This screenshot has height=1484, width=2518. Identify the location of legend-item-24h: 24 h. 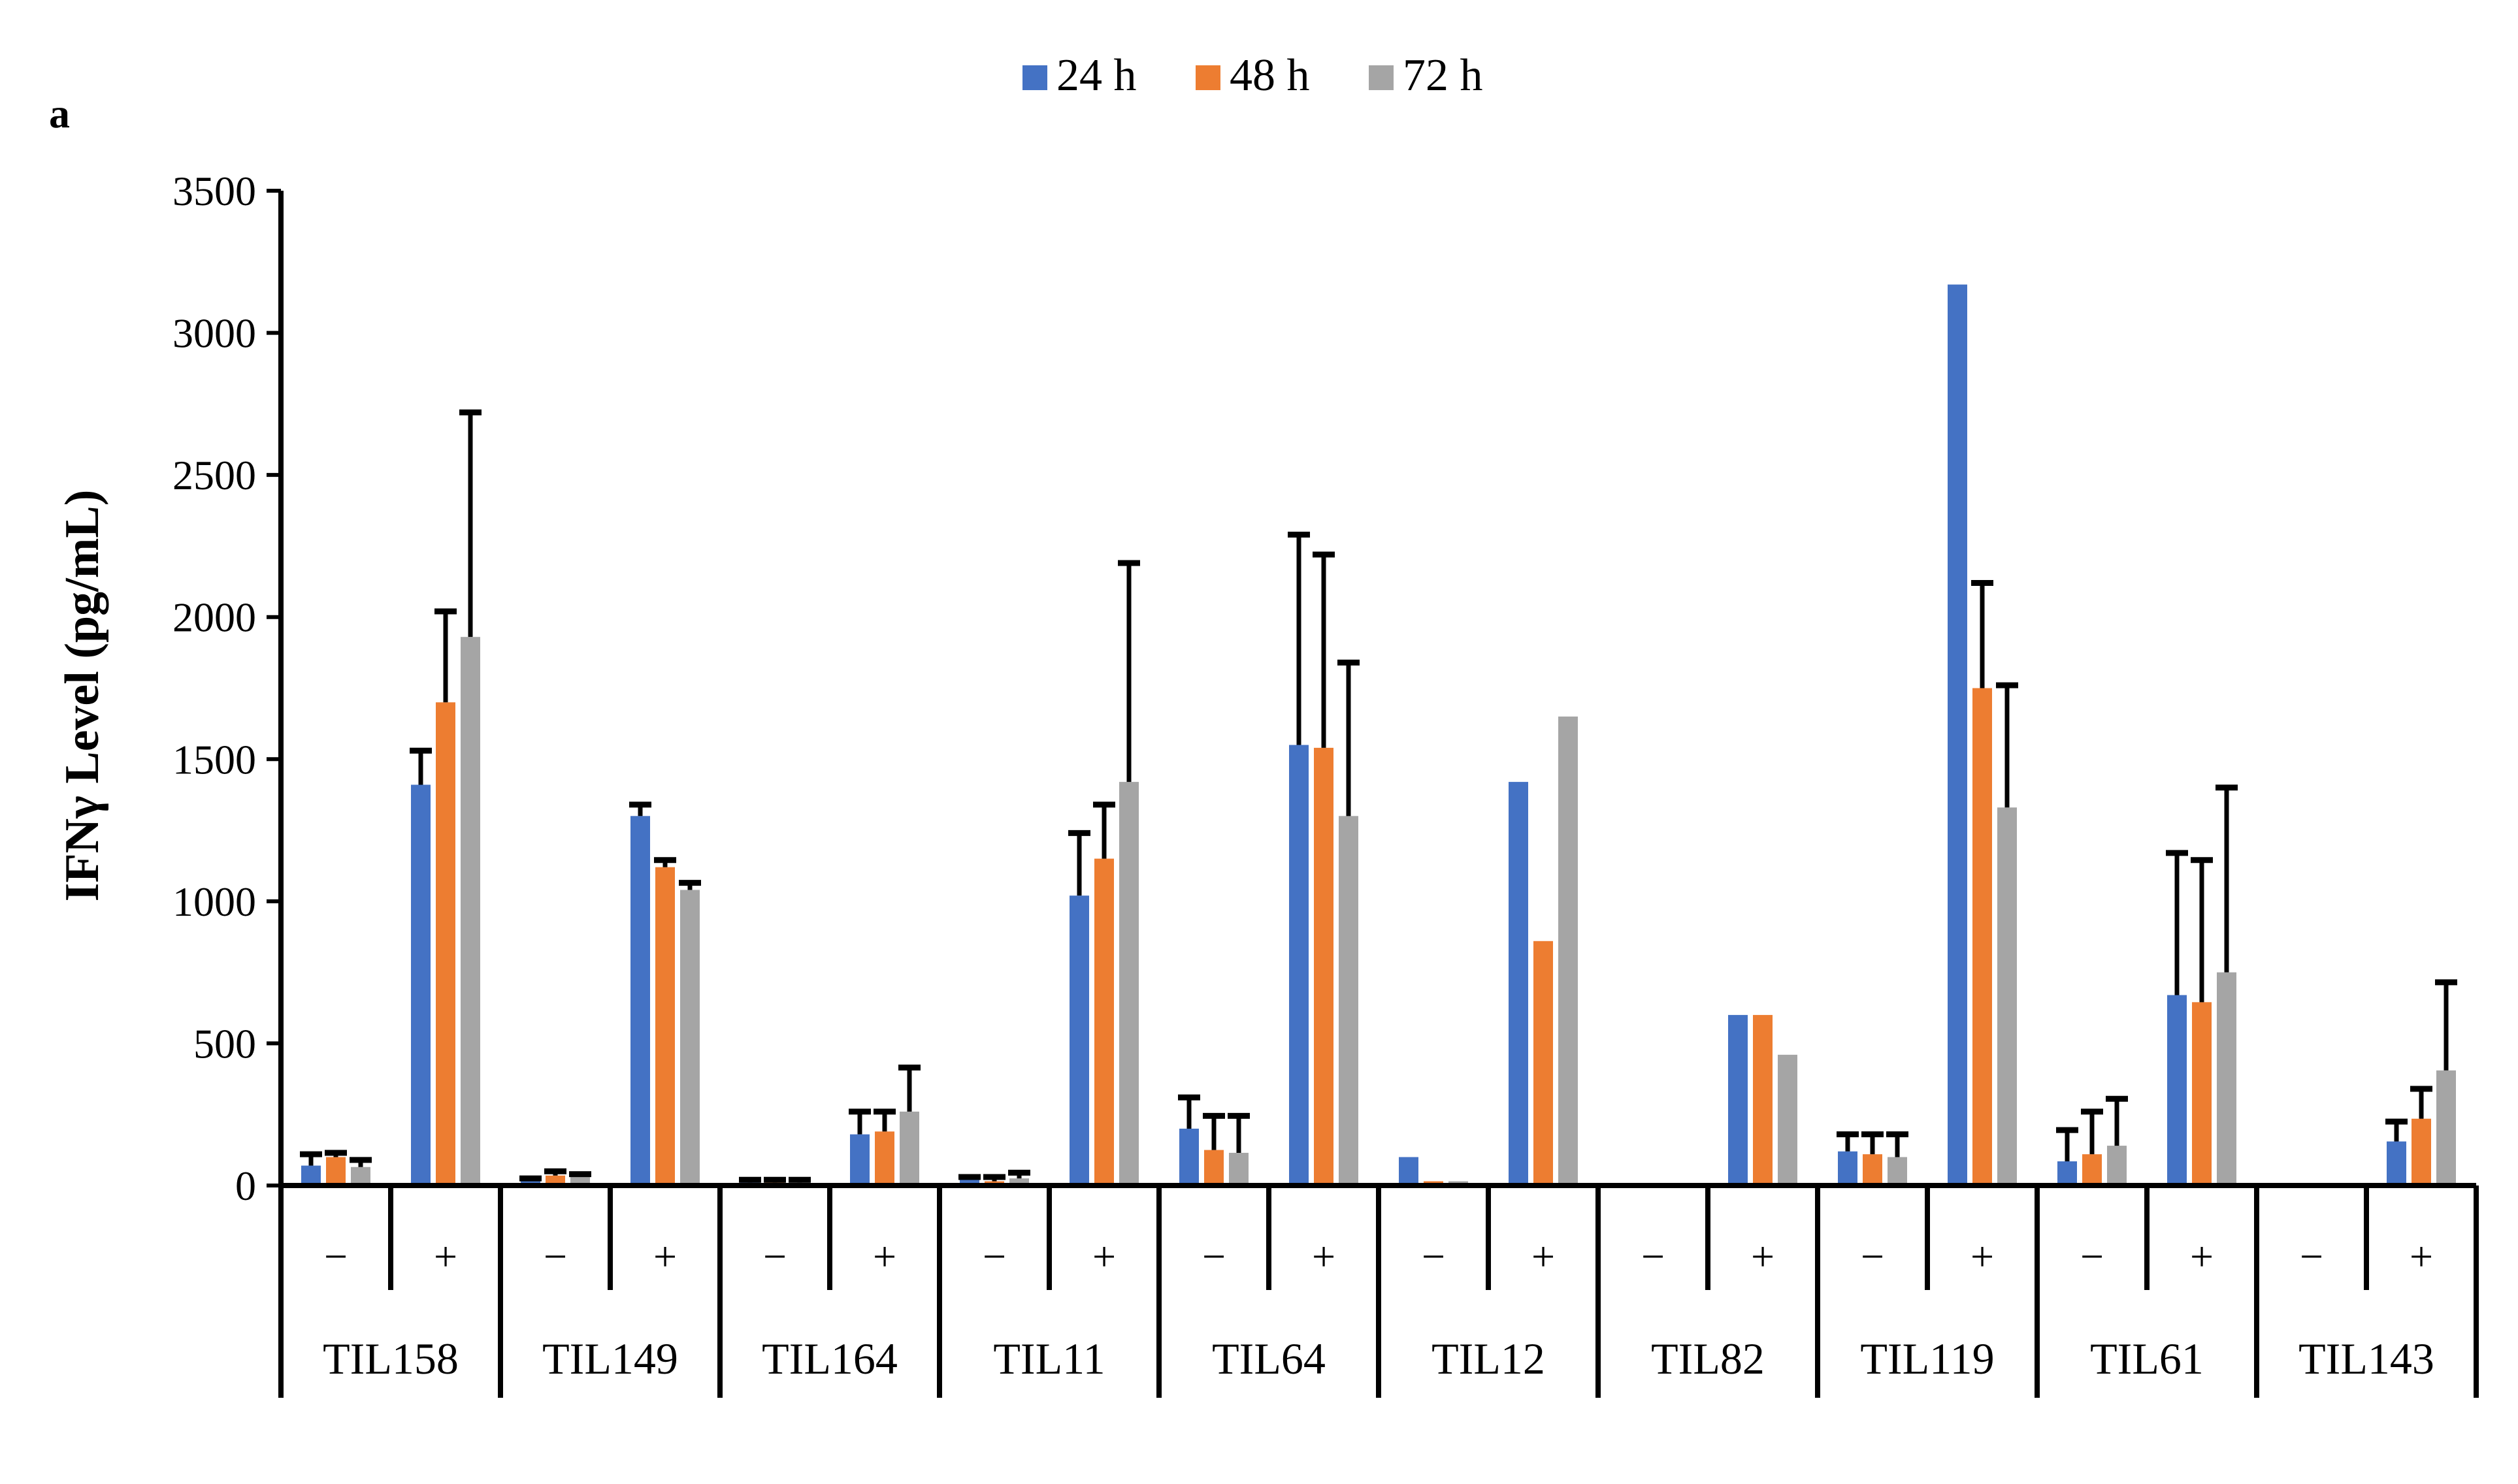
(1079, 75).